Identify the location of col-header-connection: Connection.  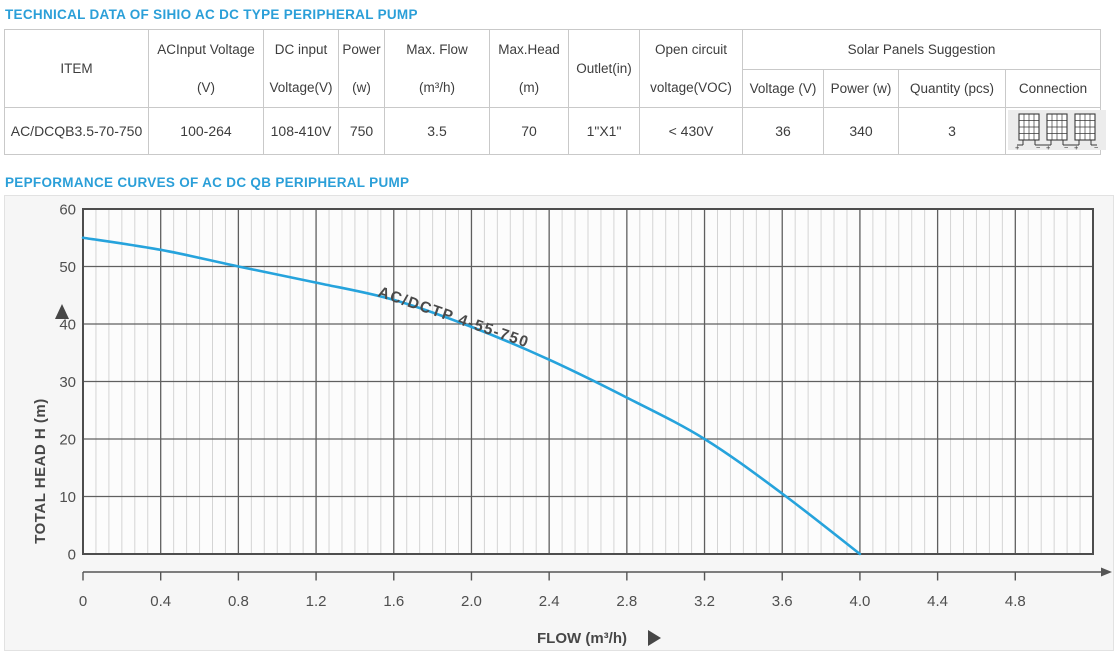
(1053, 88).